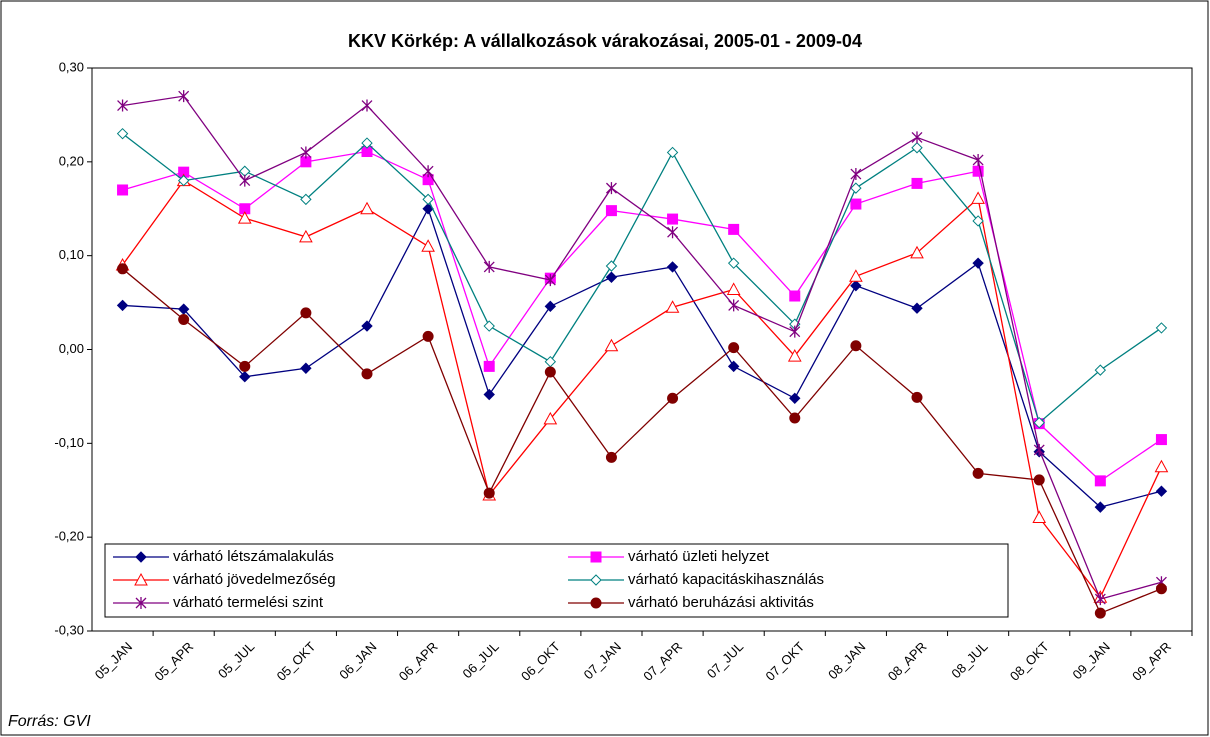 The width and height of the screenshot is (1210, 737). I want to click on y-tick-label: 0,30, so click(71, 66).